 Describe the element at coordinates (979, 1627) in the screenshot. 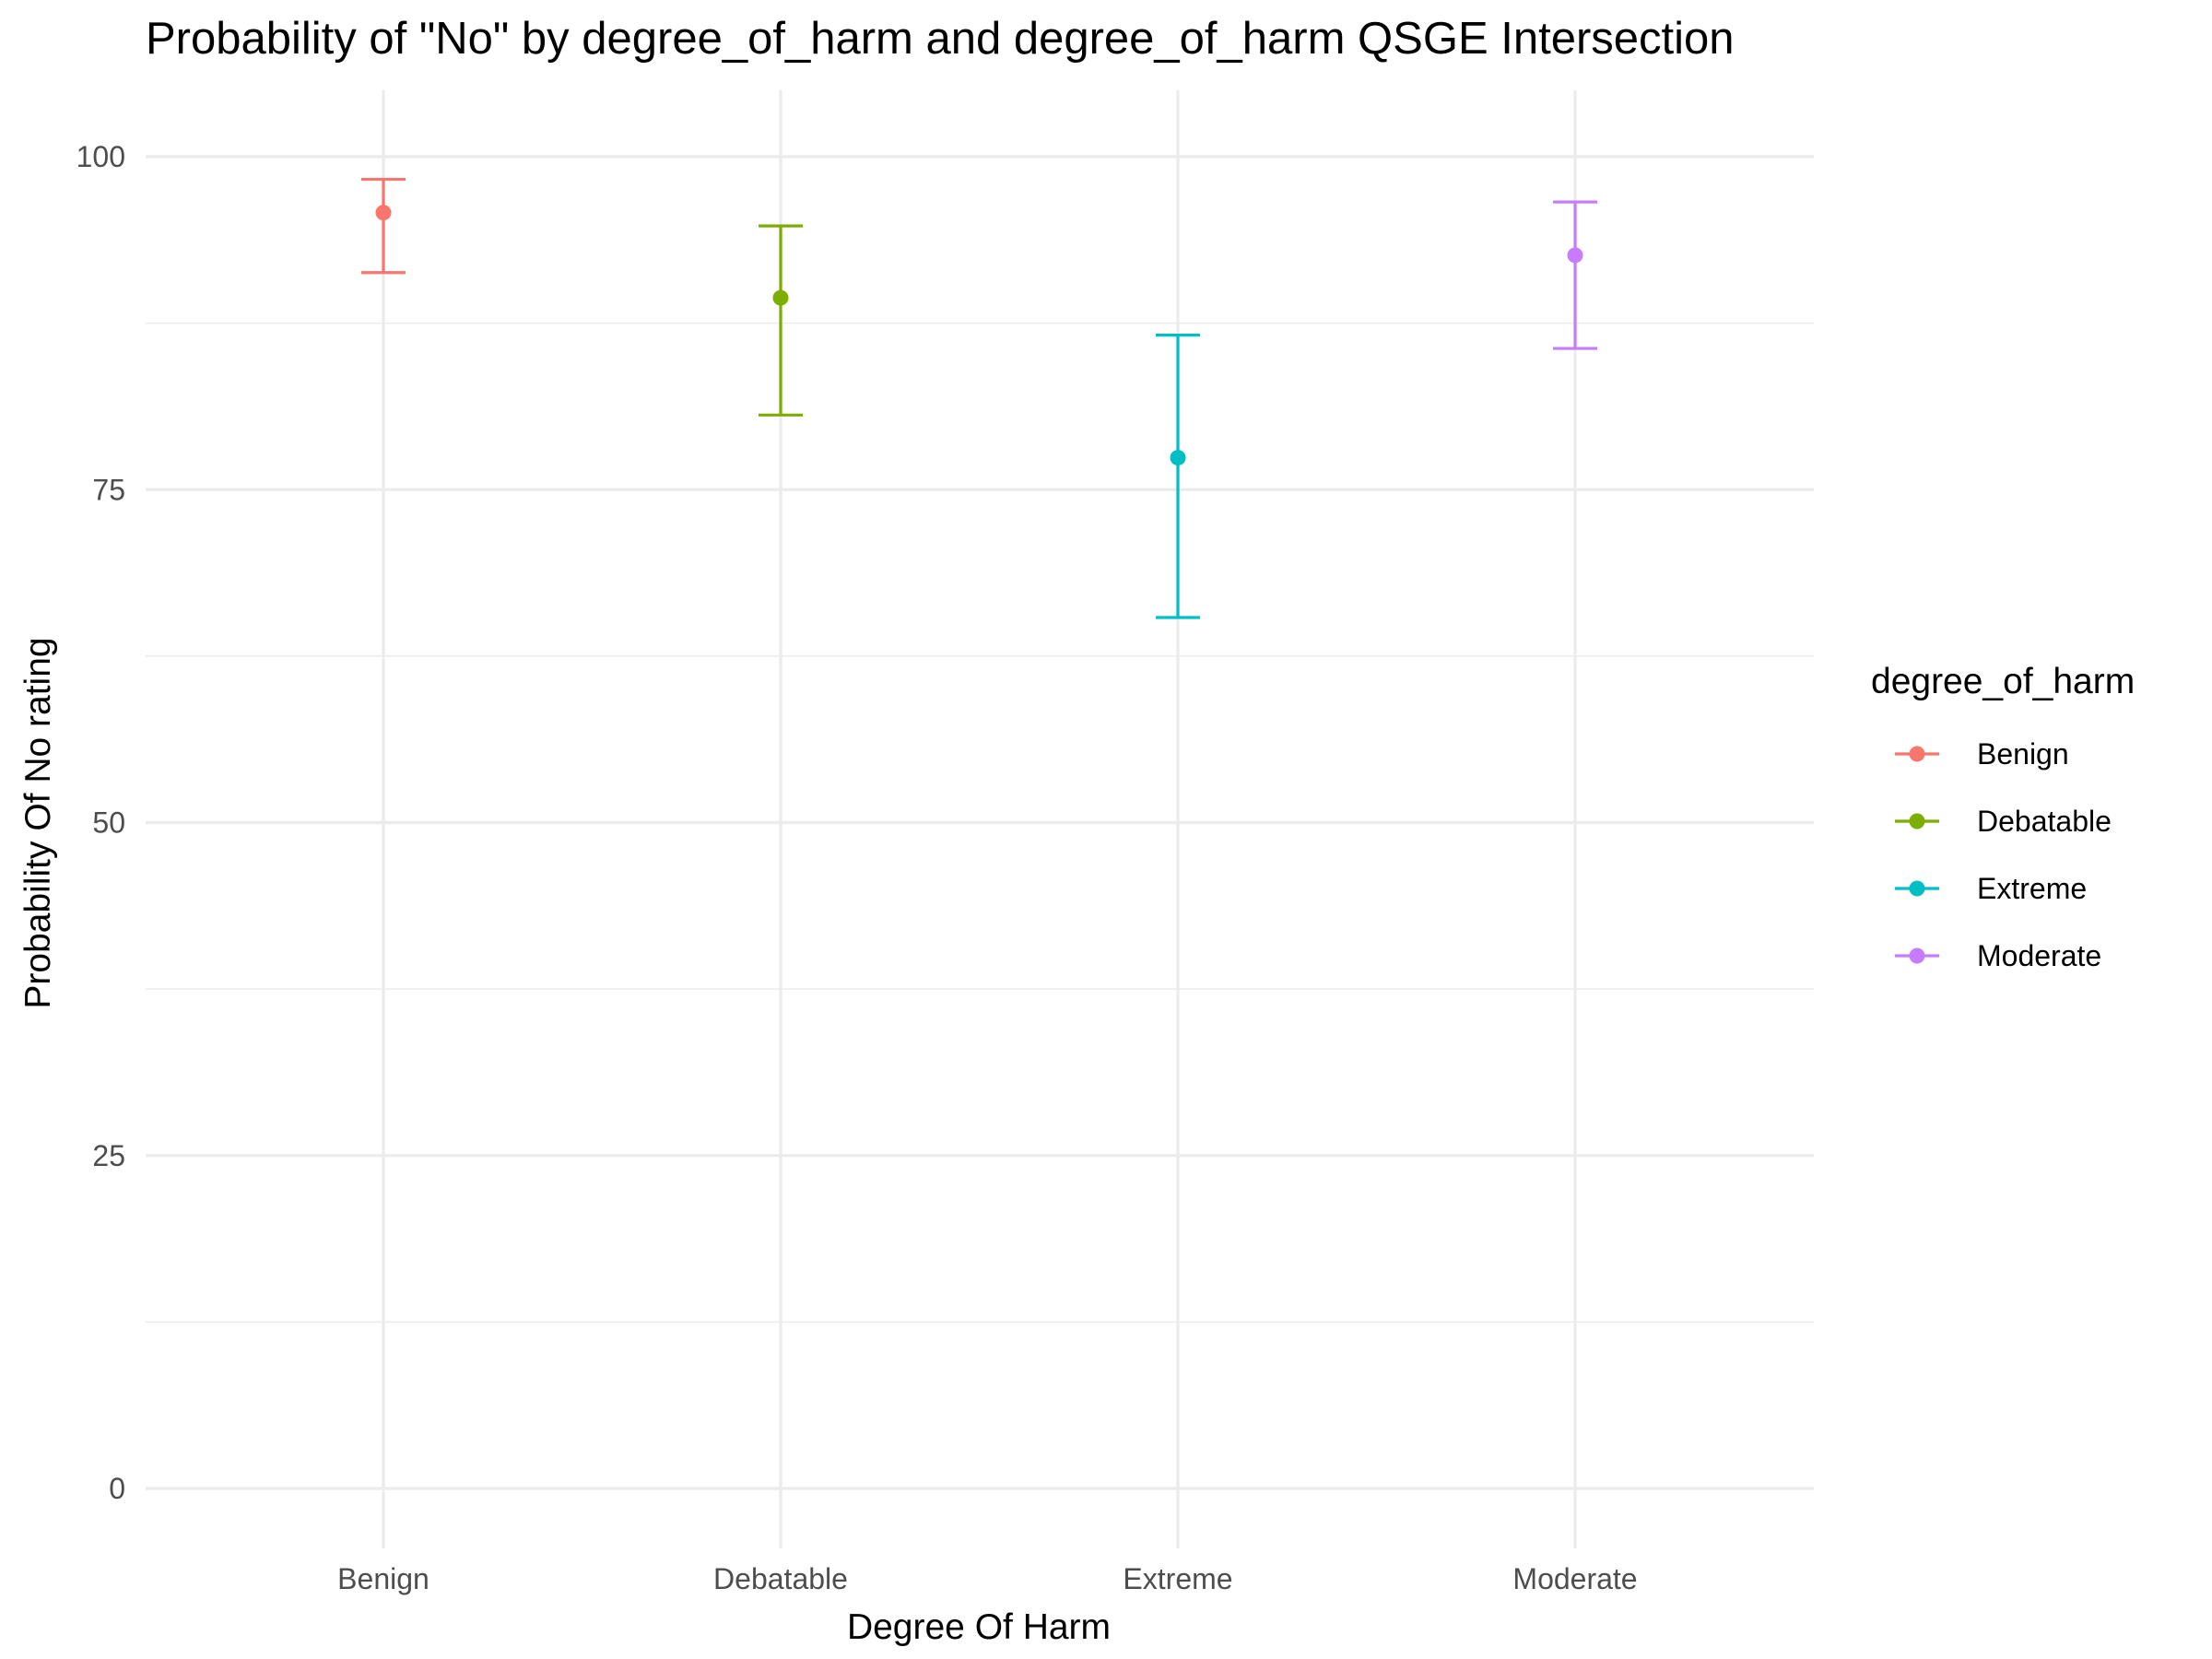

I see `x-axis-title: Degree Of Harm` at that location.